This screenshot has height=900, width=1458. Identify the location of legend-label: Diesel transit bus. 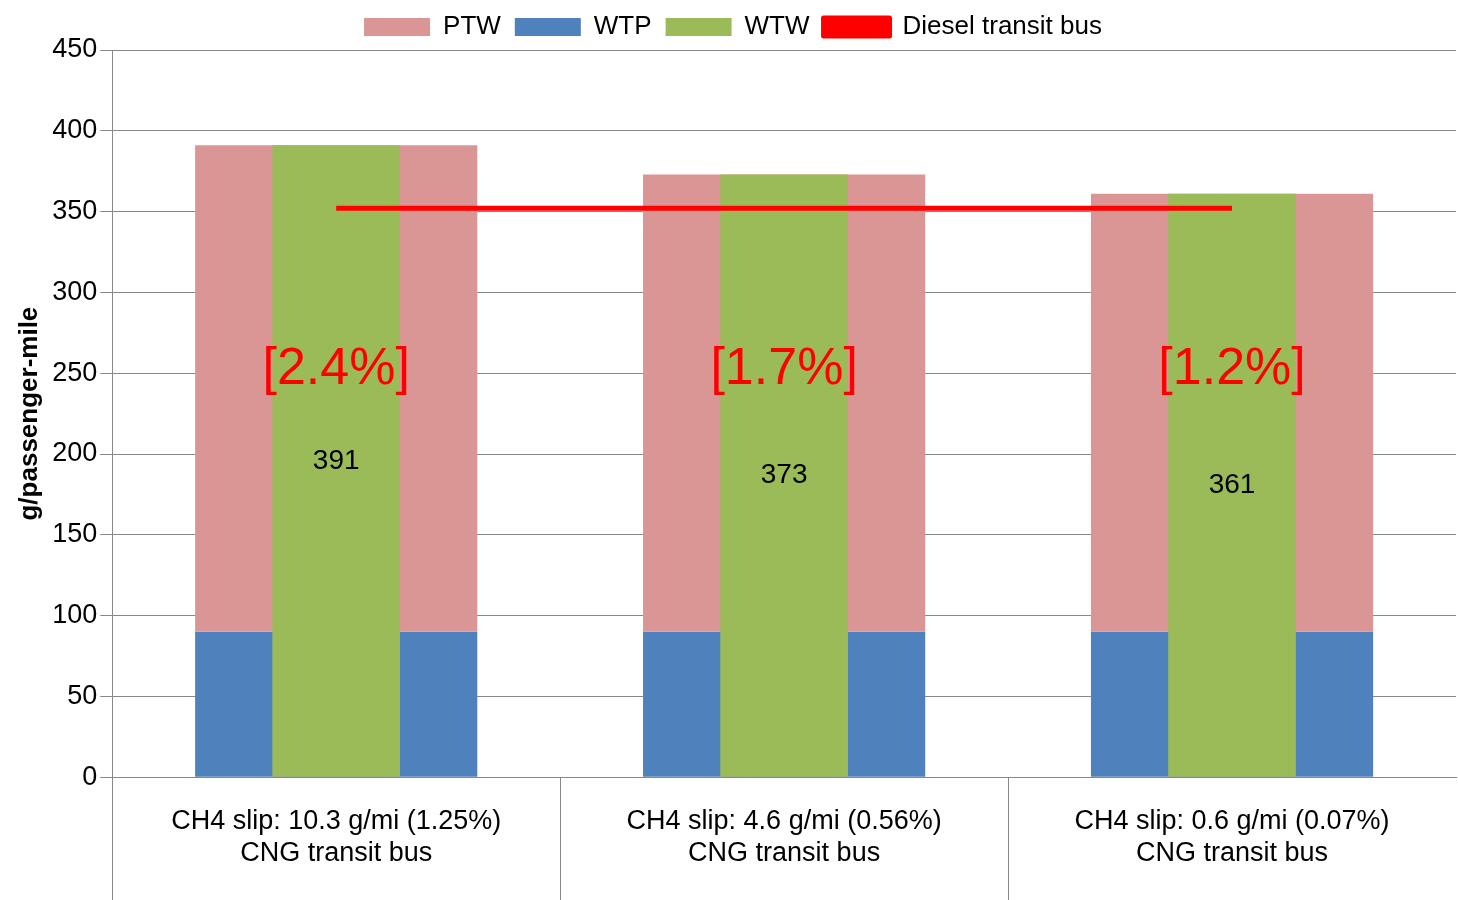
(1002, 25).